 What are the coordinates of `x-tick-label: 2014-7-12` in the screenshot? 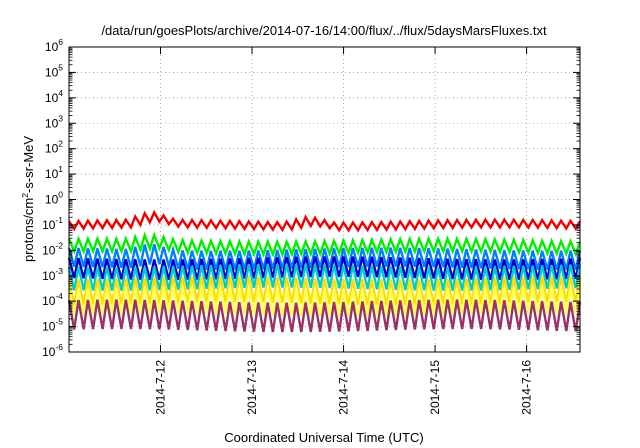 It's located at (161, 387).